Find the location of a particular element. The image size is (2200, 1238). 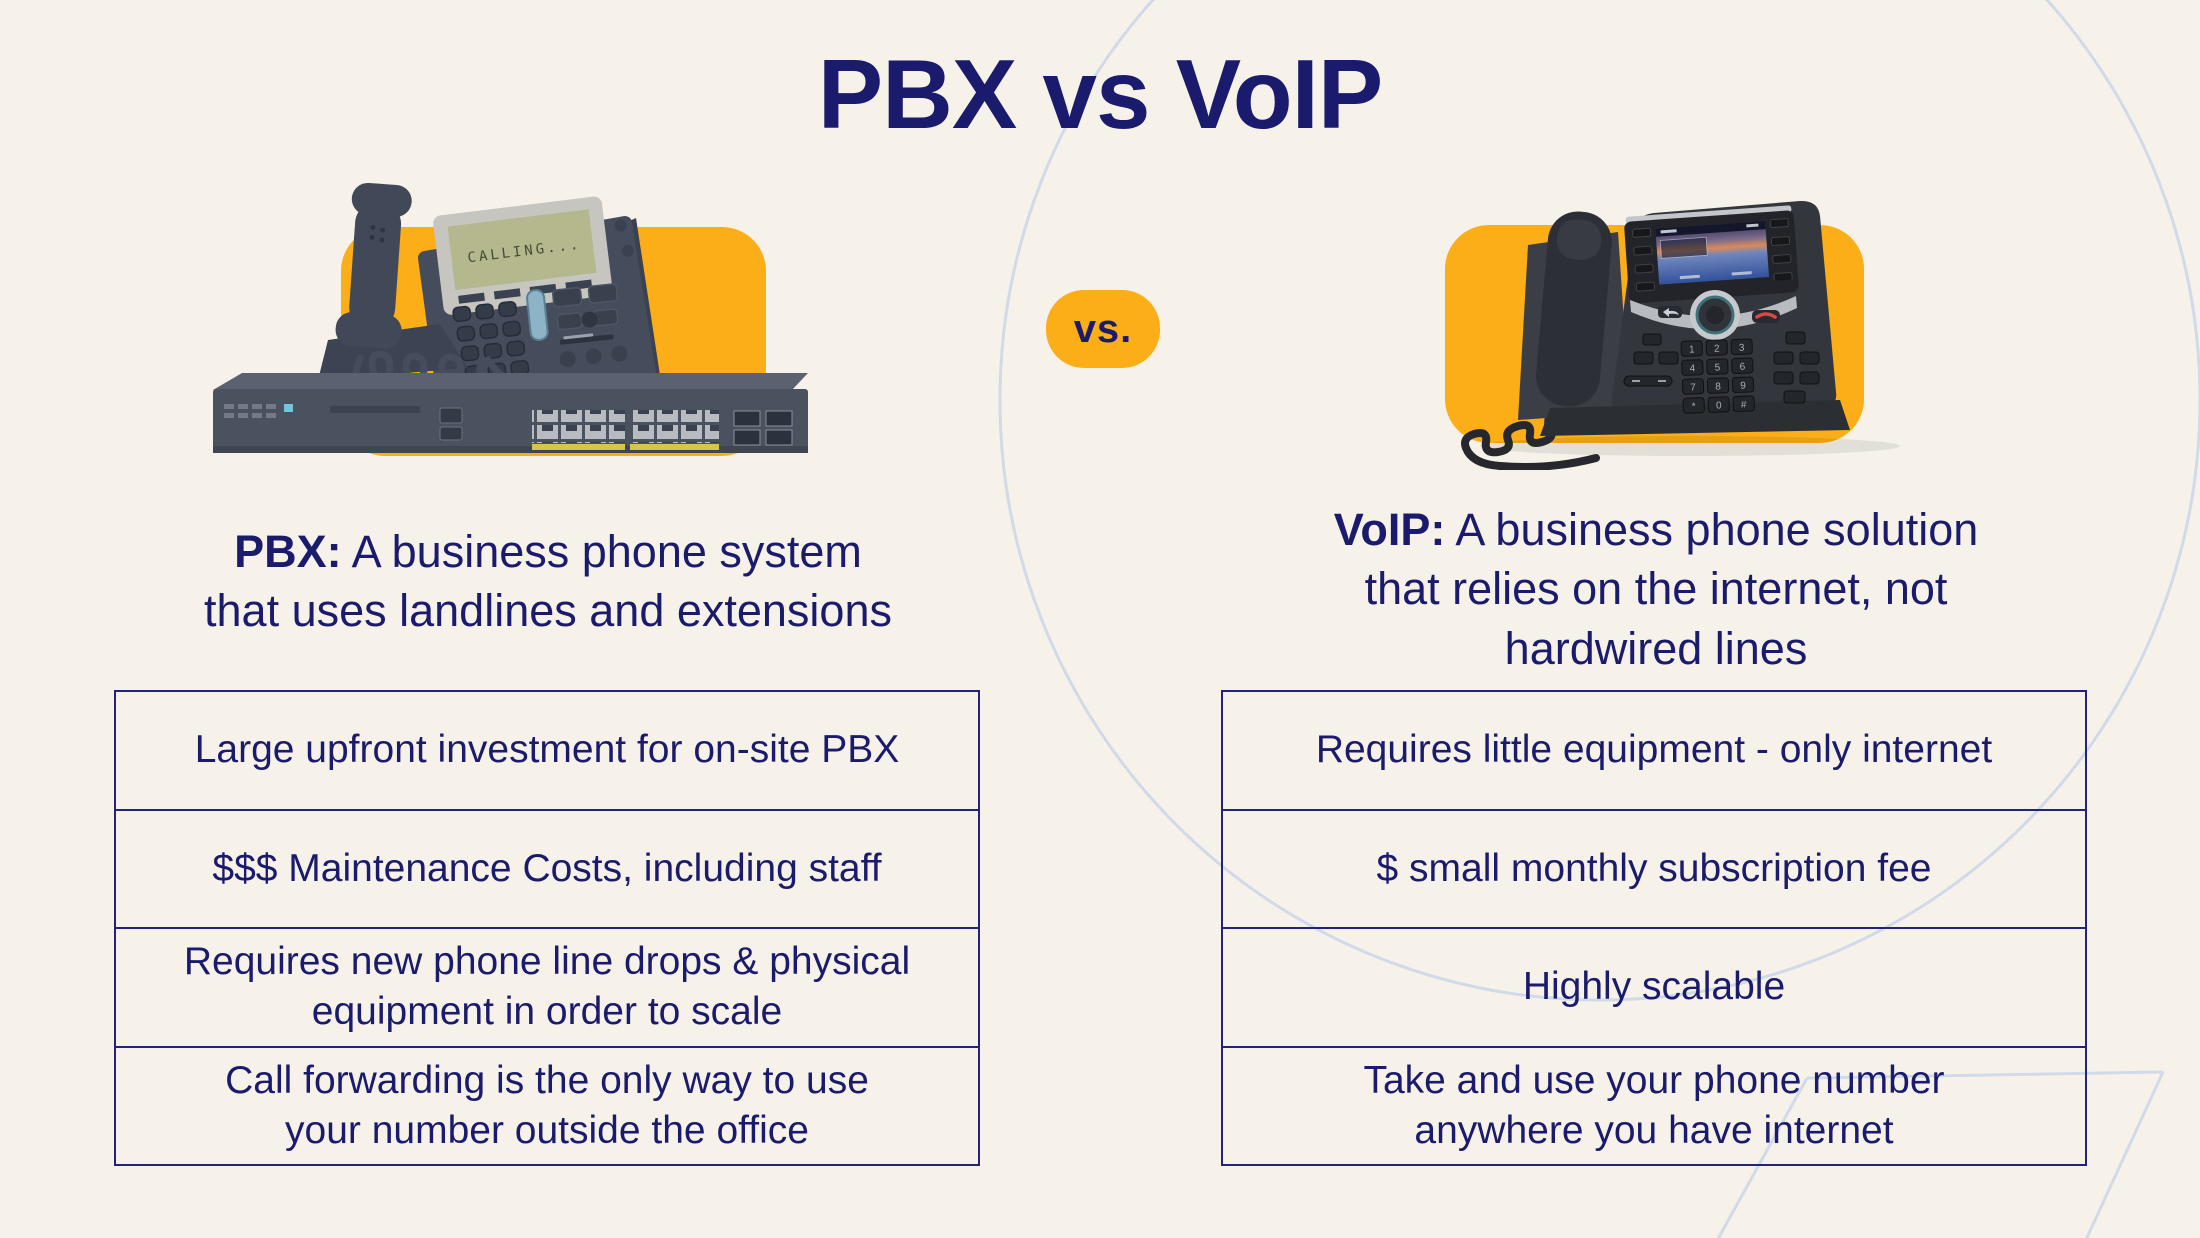

table-row: Large upfront investment for on-site PBX is located at coordinates (547, 750).